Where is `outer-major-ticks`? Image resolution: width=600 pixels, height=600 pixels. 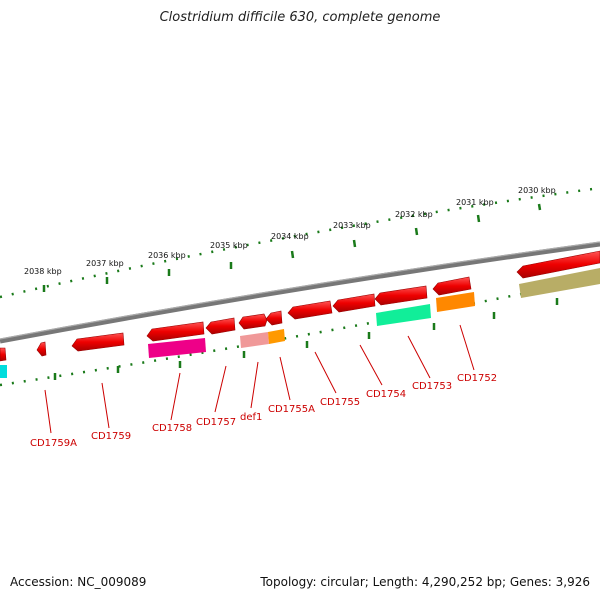
outer-major-ticks is located at coordinates (292, 247).